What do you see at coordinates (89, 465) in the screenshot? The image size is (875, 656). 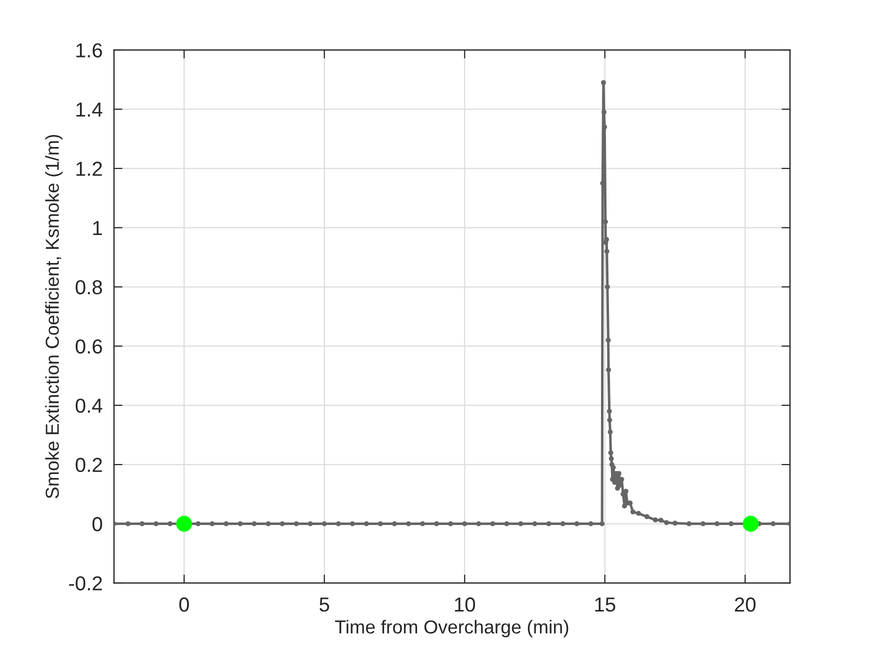 I see `y-tick-label: 0.2` at bounding box center [89, 465].